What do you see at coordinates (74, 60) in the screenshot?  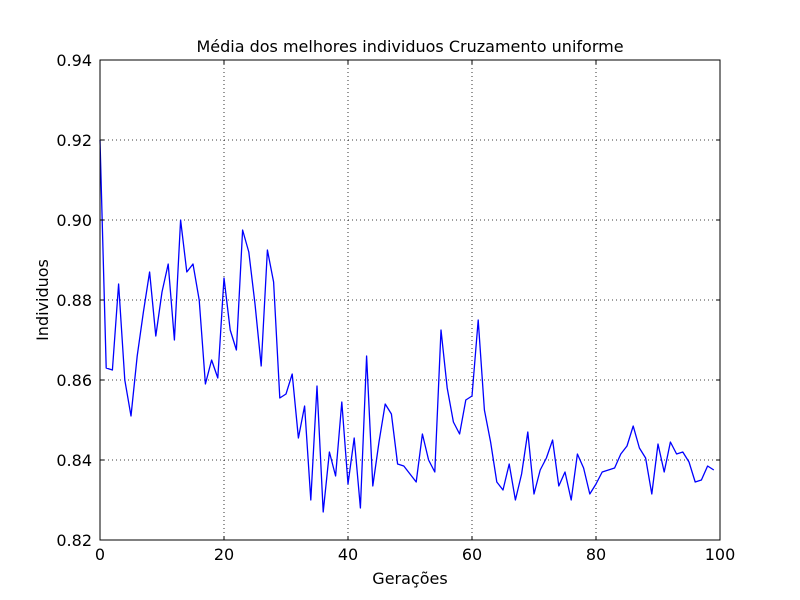 I see `y-tick-label: 0.94` at bounding box center [74, 60].